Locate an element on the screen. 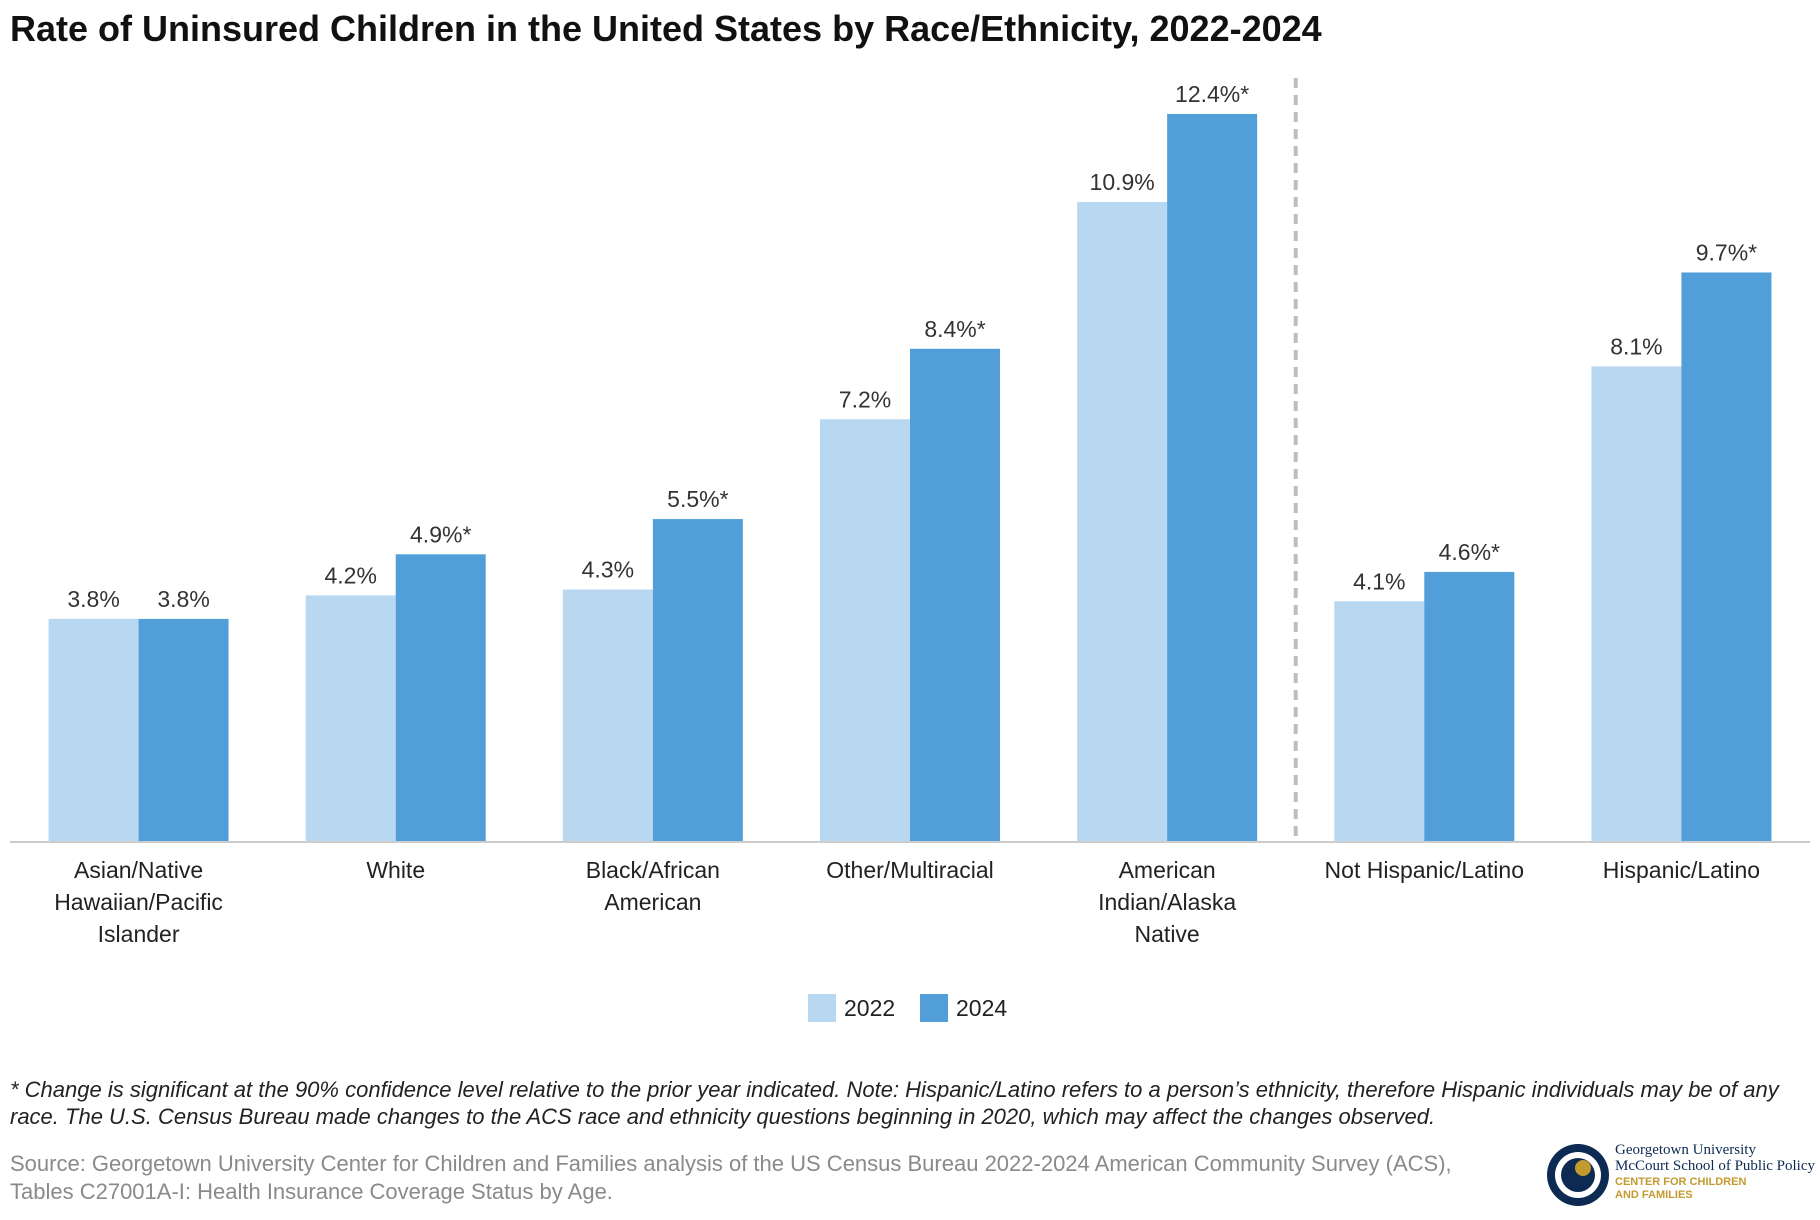  logo-center-1: CENTER FOR CHILDREN is located at coordinates (1681, 1182).